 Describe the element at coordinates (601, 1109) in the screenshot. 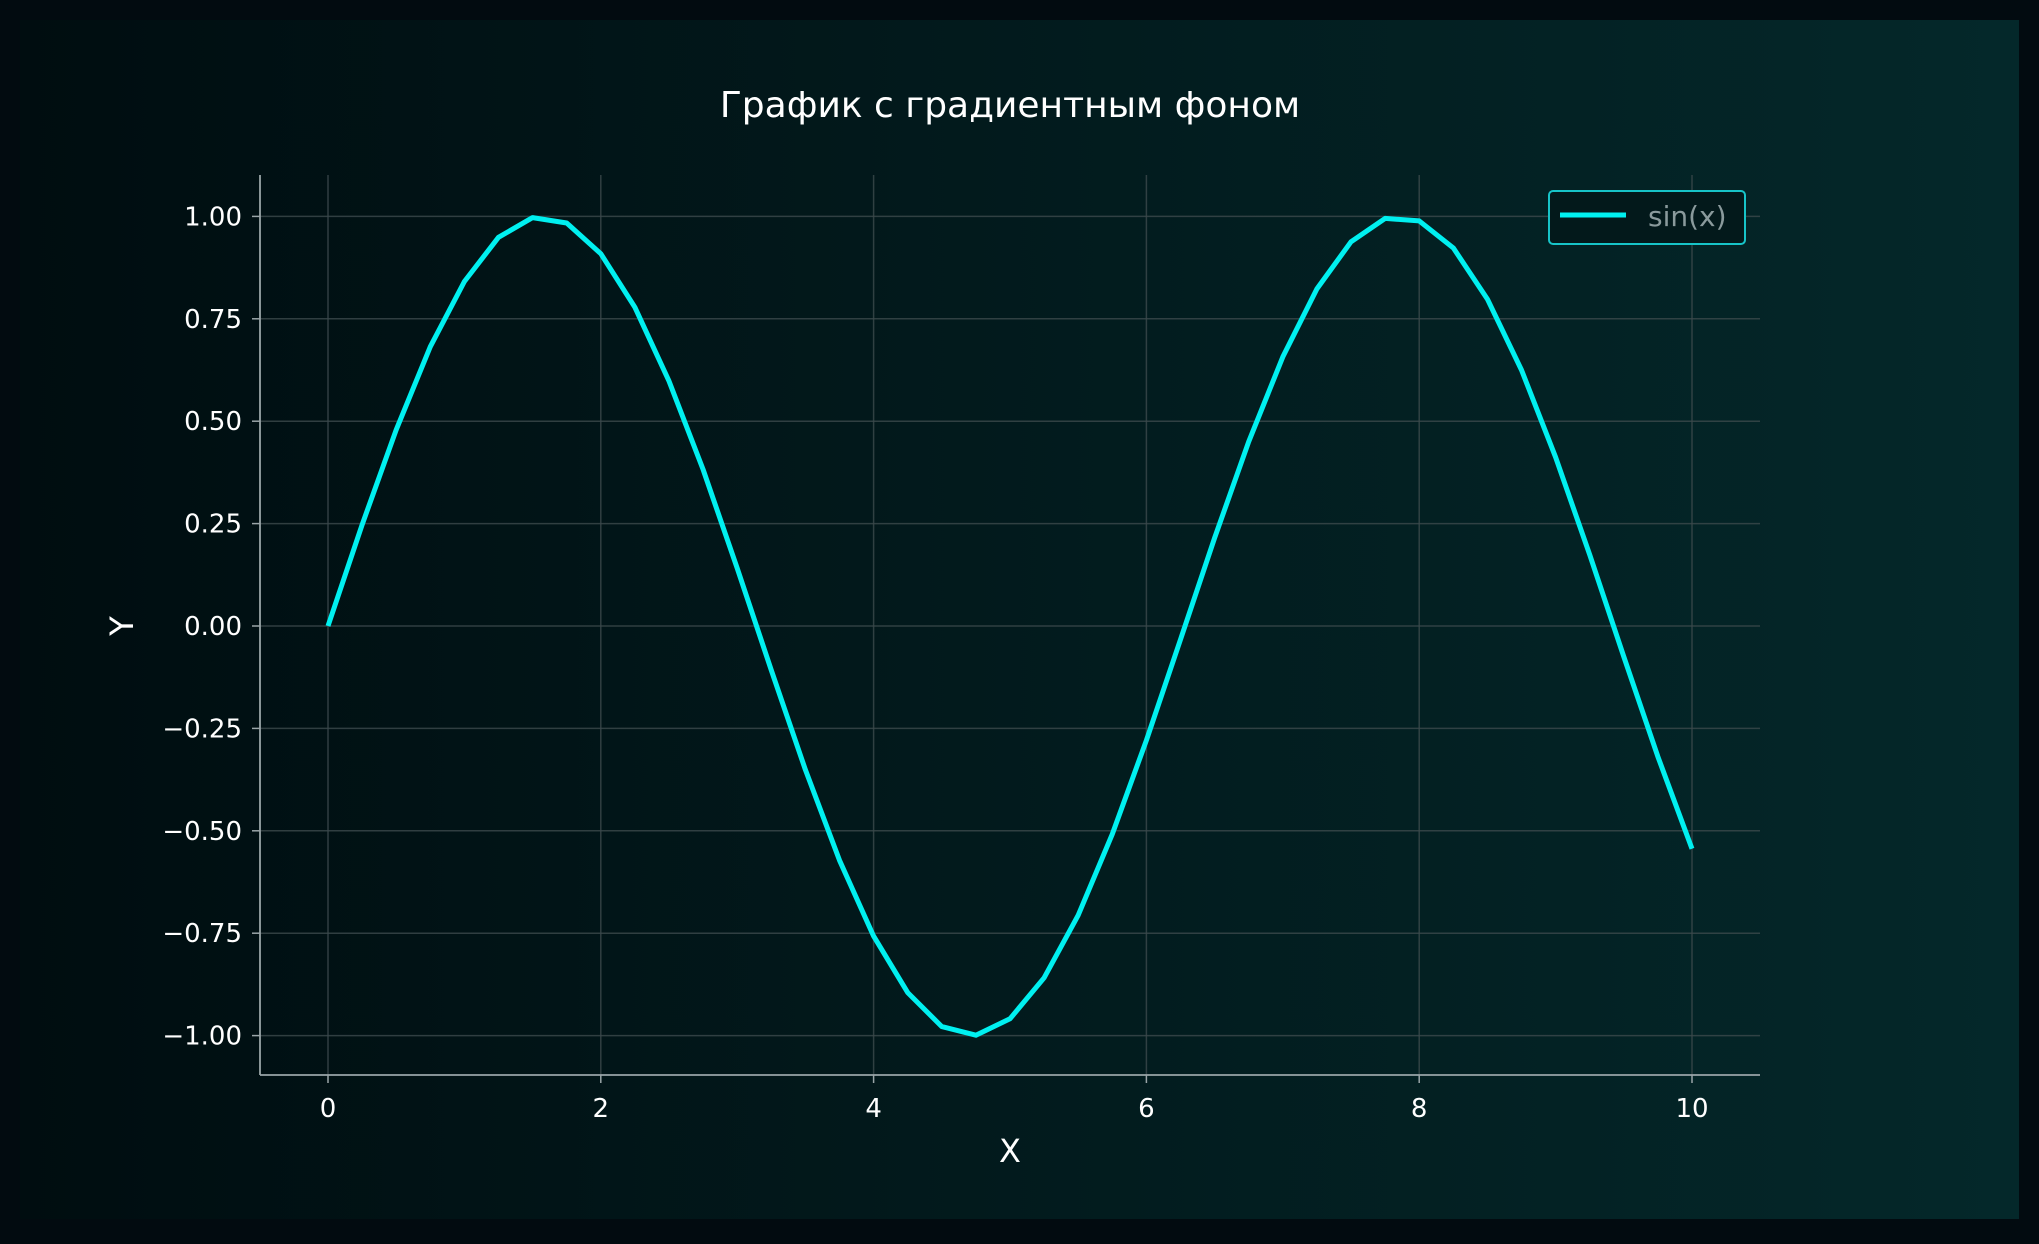

I see `x-tick-label: 2` at that location.